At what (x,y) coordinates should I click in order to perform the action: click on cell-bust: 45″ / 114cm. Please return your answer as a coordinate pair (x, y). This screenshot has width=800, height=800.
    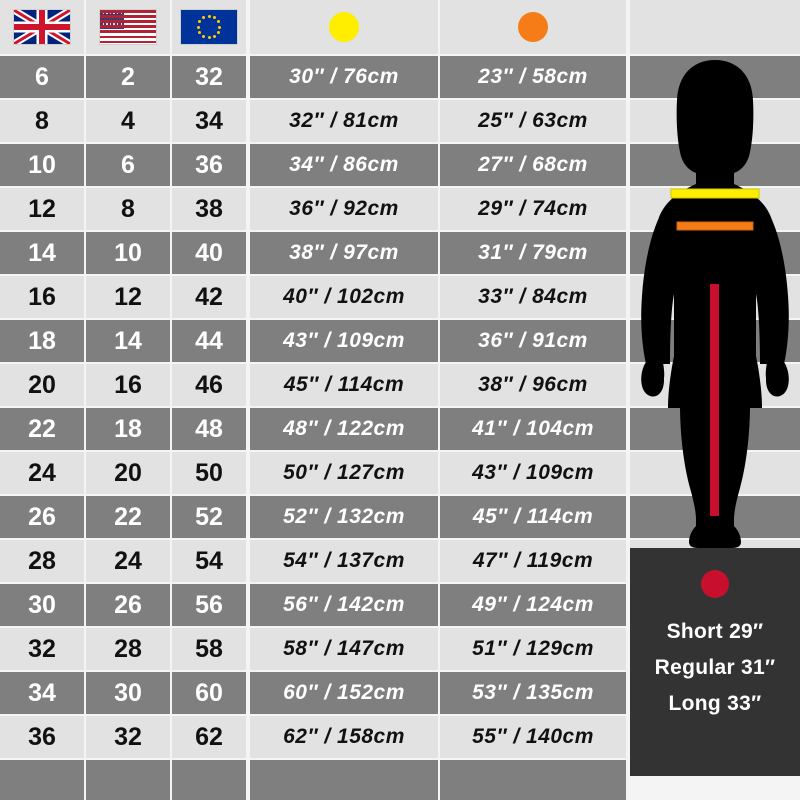
    Looking at the image, I should click on (344, 385).